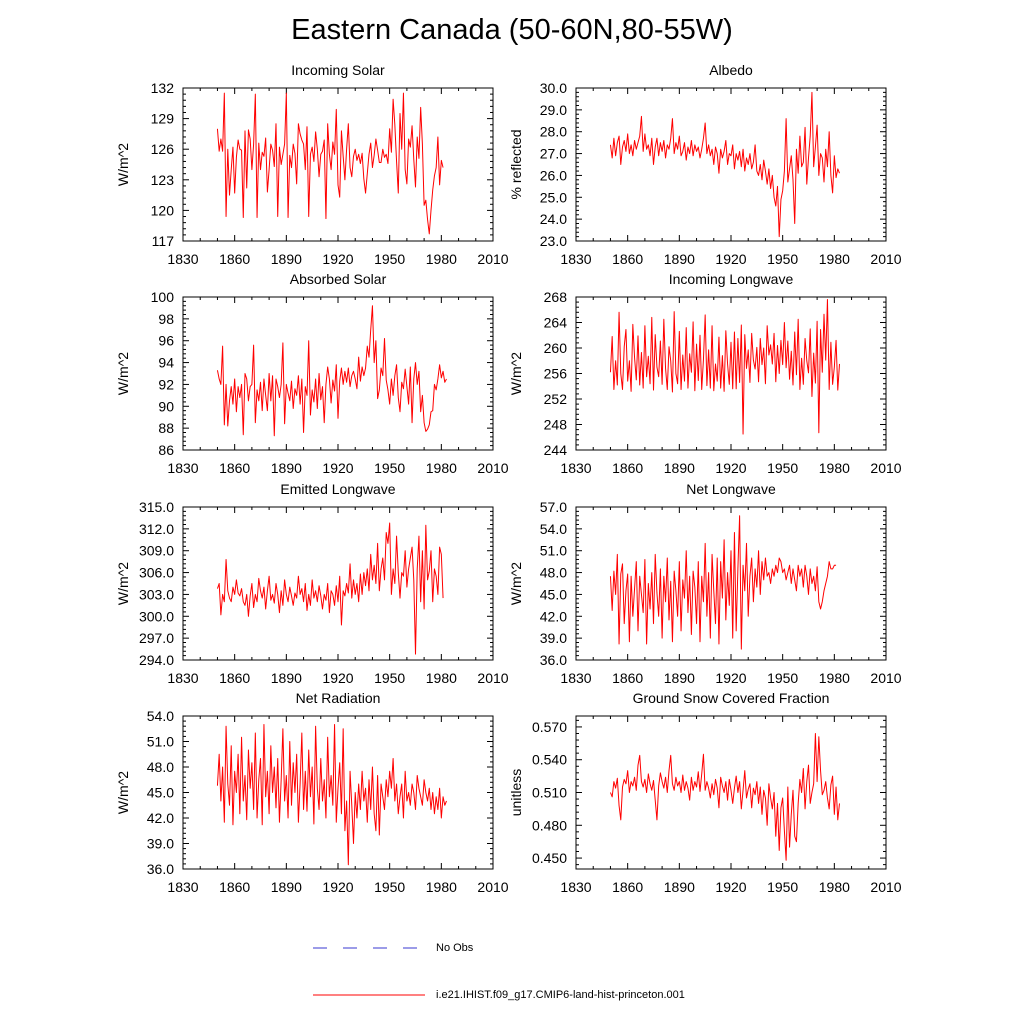  I want to click on y-tick-label: 23.0, so click(553, 241).